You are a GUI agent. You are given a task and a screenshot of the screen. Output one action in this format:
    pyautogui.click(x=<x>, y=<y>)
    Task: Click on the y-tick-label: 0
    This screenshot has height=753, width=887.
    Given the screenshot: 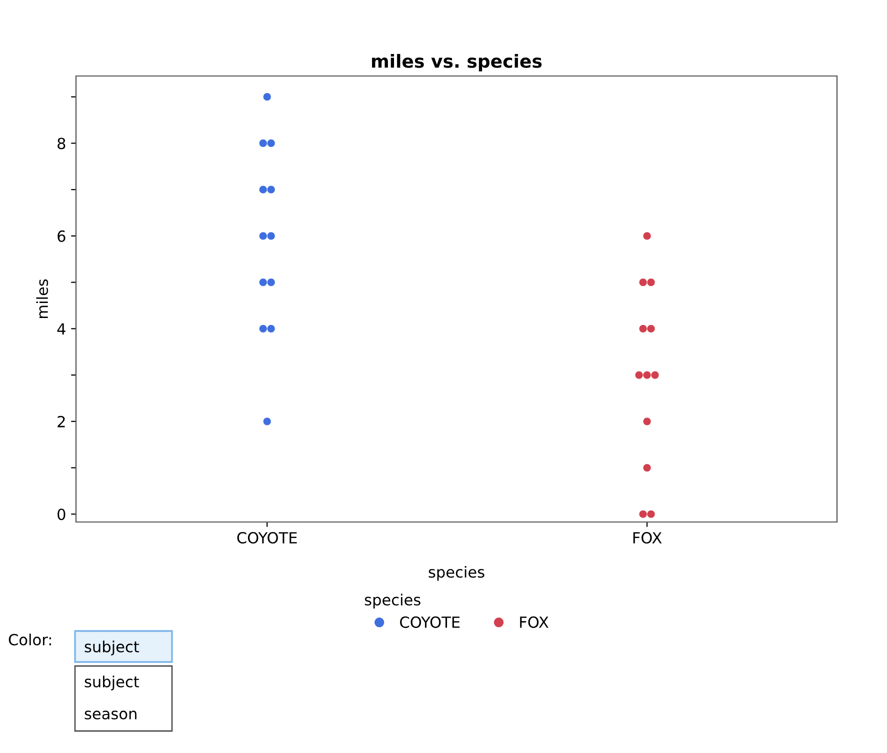 What is the action you would take?
    pyautogui.click(x=62, y=514)
    